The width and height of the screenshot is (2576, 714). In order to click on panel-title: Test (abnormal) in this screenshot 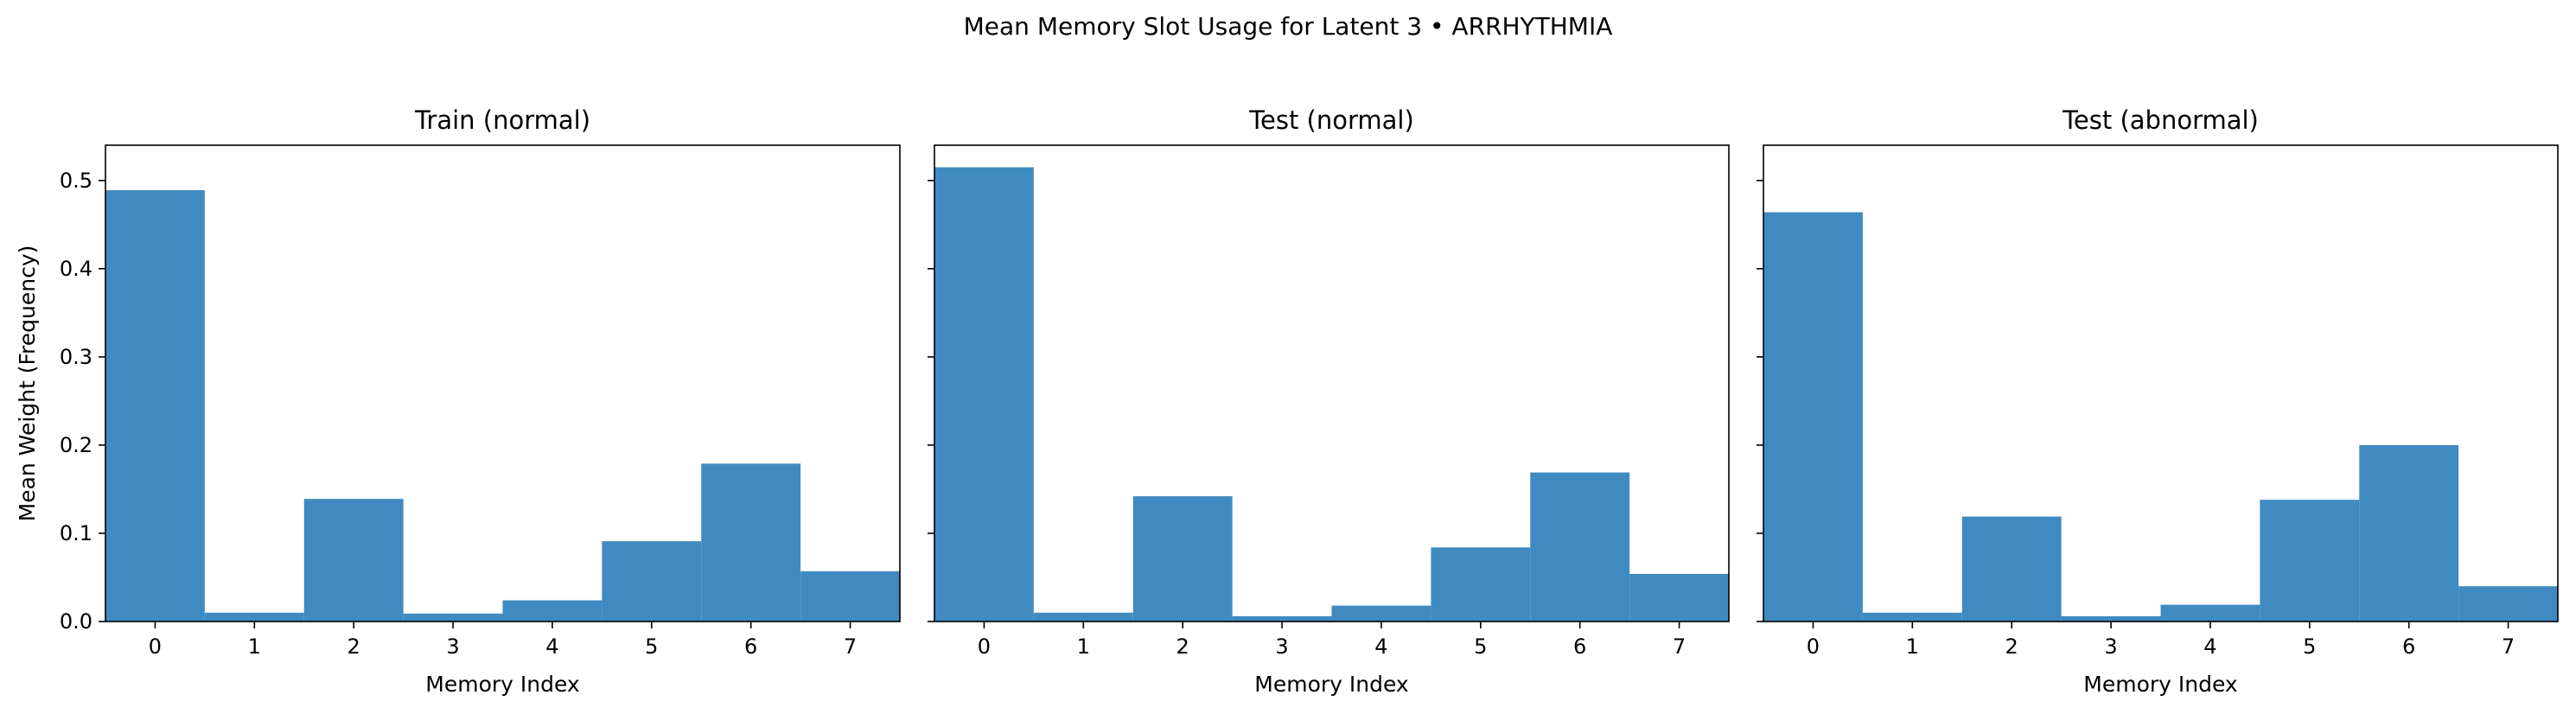, I will do `click(2160, 120)`.